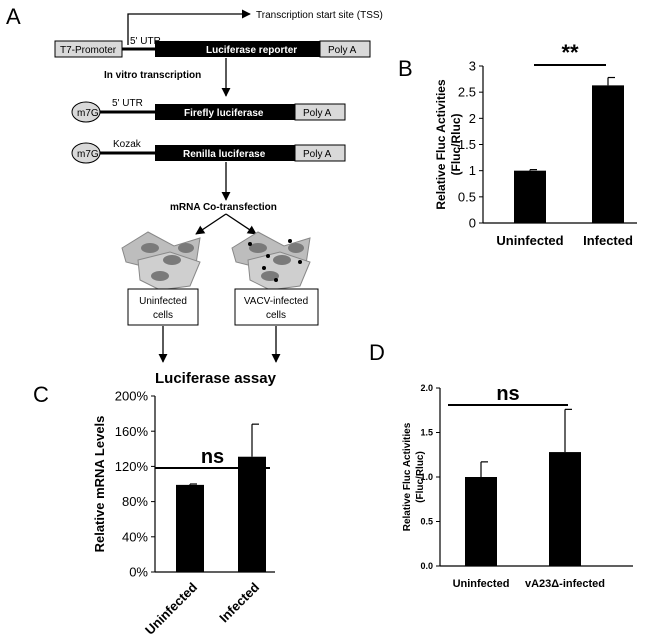 The image size is (650, 643). I want to click on polya1-box, so click(345, 49).